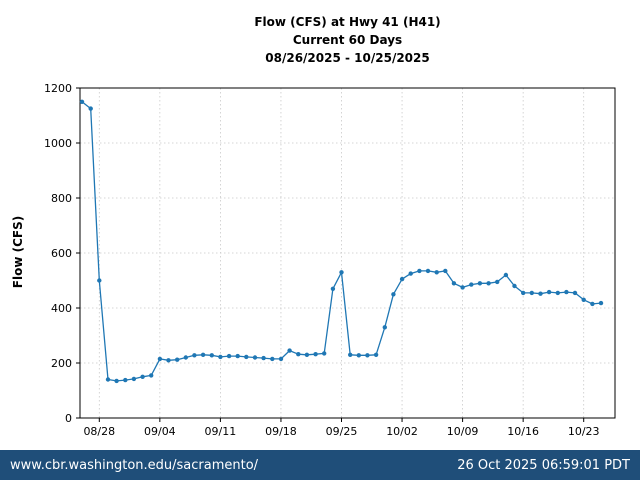 The height and width of the screenshot is (480, 640). I want to click on x-tick-label: 10/23, so click(584, 431).